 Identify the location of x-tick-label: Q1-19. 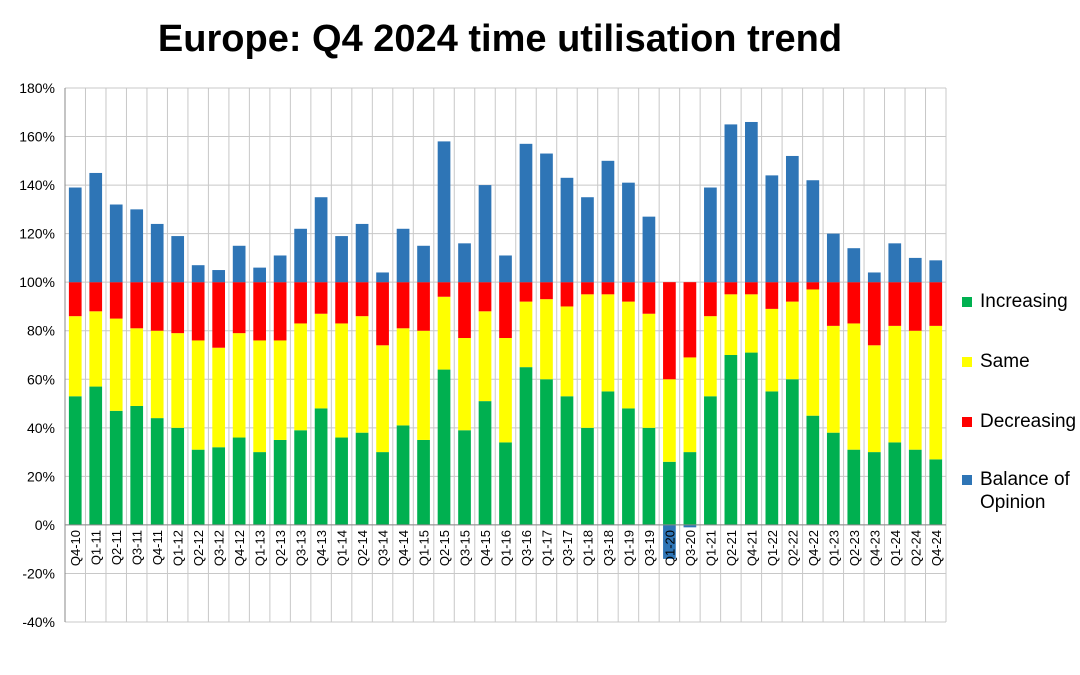
(628, 548).